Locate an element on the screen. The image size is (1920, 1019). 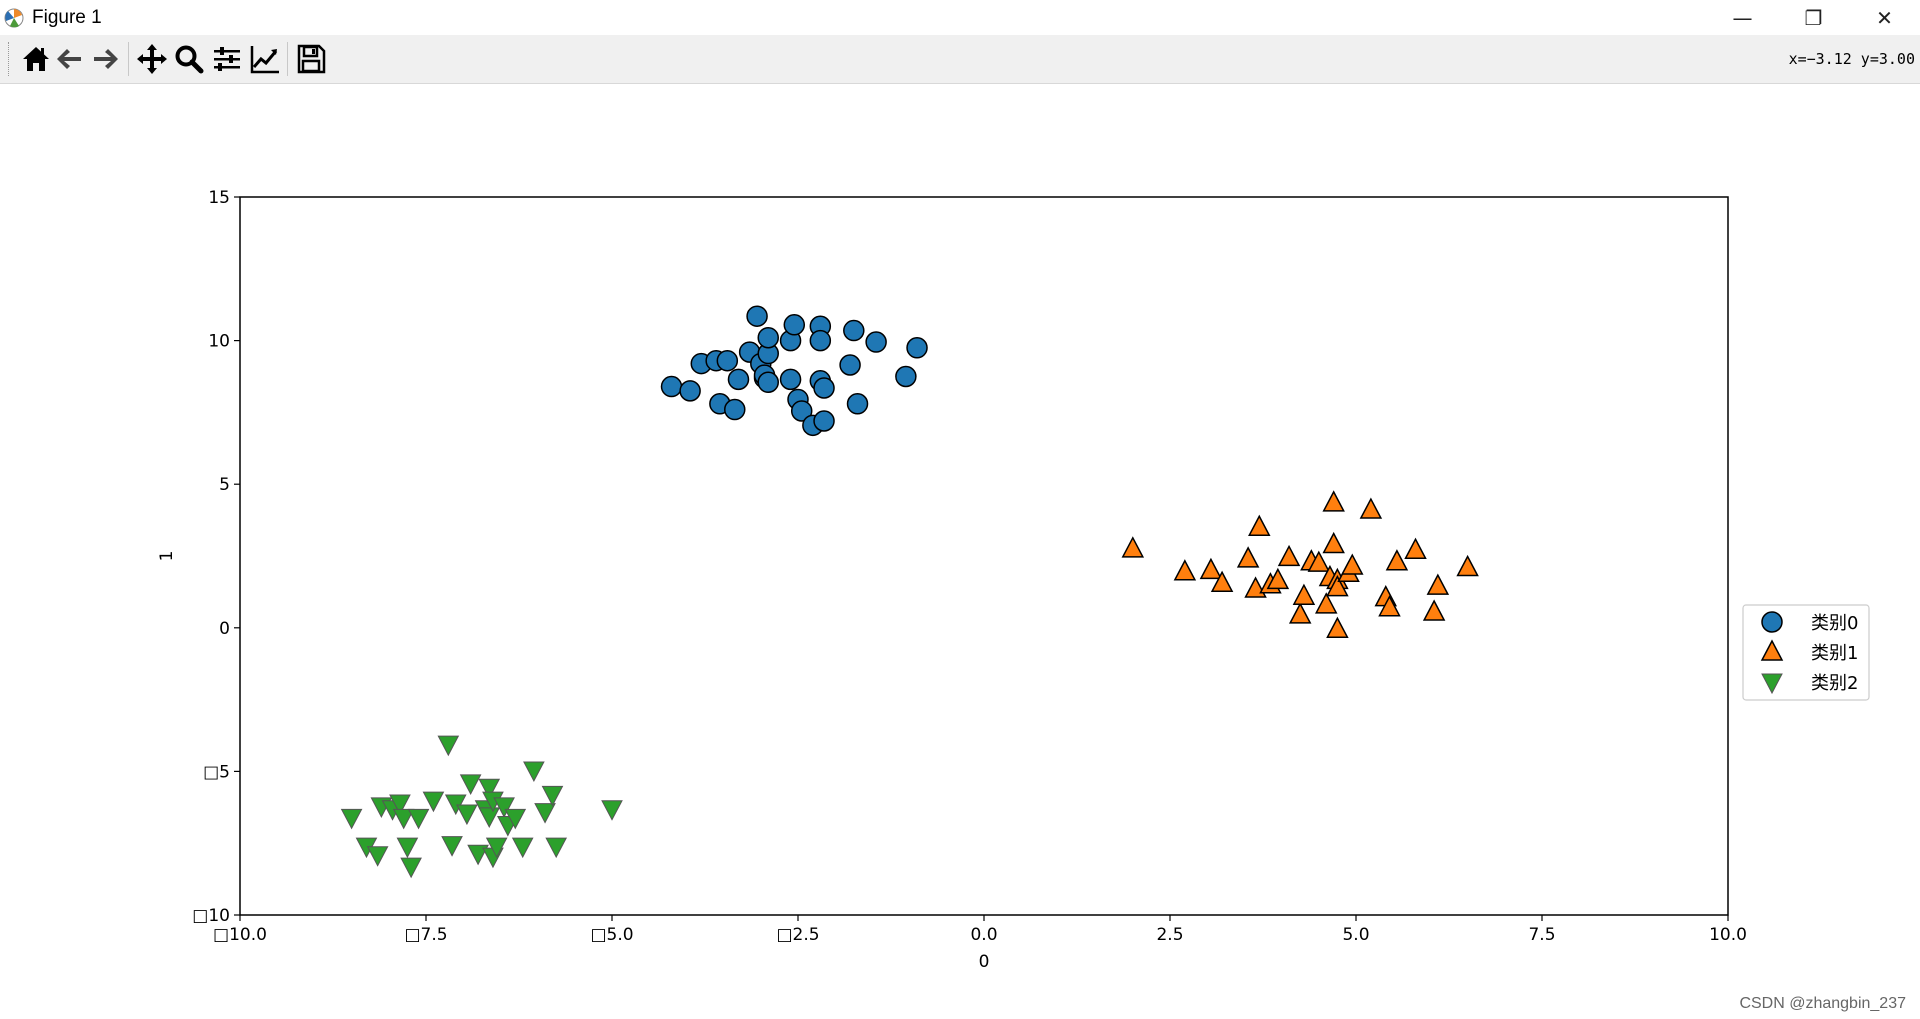
forward-icon is located at coordinates (106, 59).